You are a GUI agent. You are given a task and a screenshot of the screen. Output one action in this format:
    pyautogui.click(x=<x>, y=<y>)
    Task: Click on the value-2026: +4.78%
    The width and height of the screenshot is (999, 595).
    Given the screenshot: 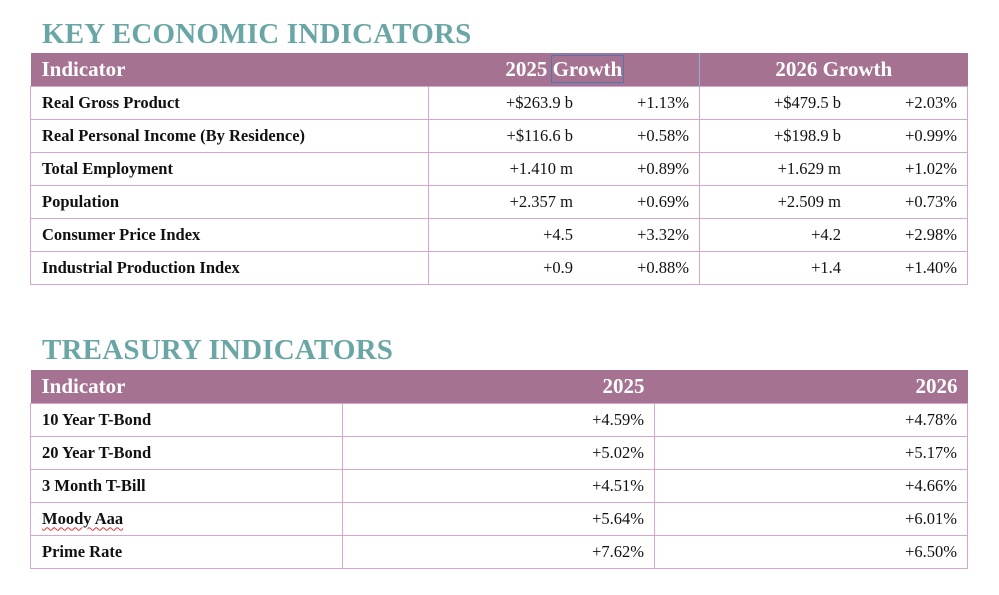 What is the action you would take?
    pyautogui.click(x=811, y=419)
    